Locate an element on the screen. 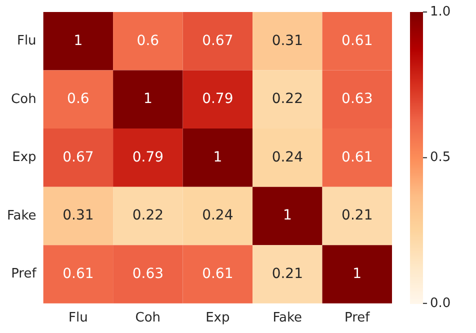 The image size is (476, 333). color-bar-label: 0.5 is located at coordinates (440, 158).